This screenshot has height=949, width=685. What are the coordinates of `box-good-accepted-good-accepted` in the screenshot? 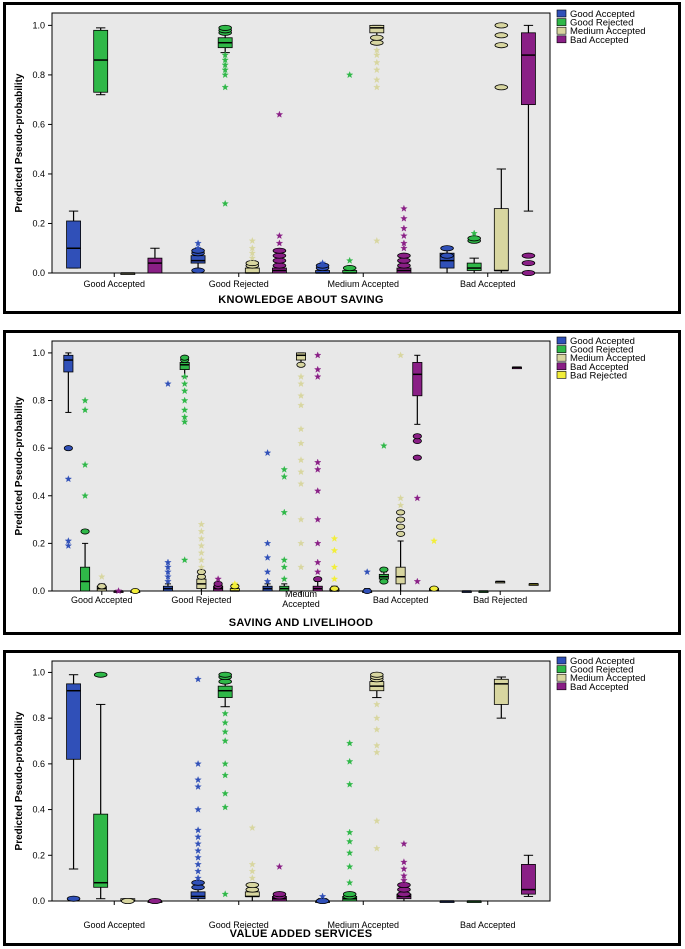 It's located at (68, 450).